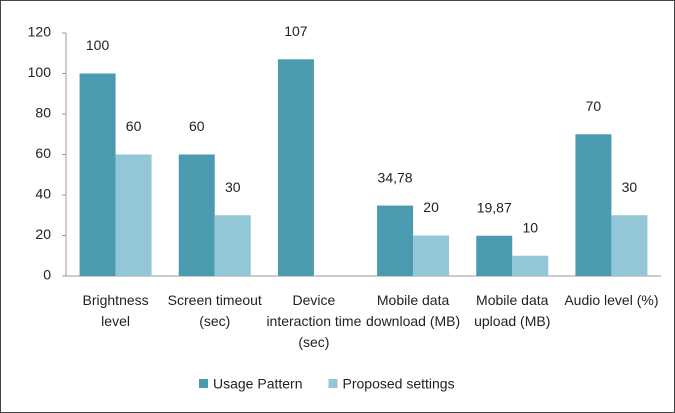 This screenshot has height=413, width=675. What do you see at coordinates (47, 275) in the screenshot?
I see `y-tick-label: 0` at bounding box center [47, 275].